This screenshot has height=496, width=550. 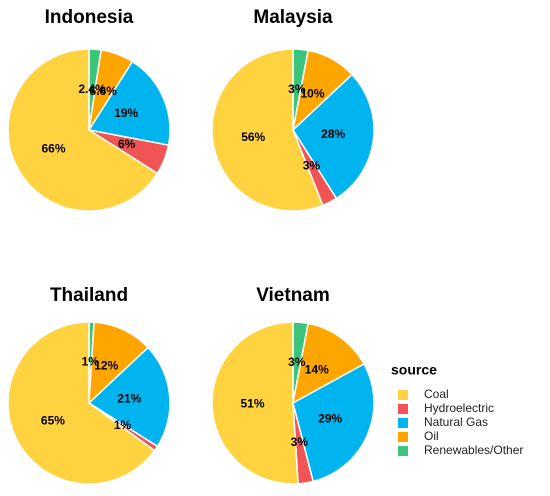 I want to click on data-label: 21%, so click(x=129, y=398).